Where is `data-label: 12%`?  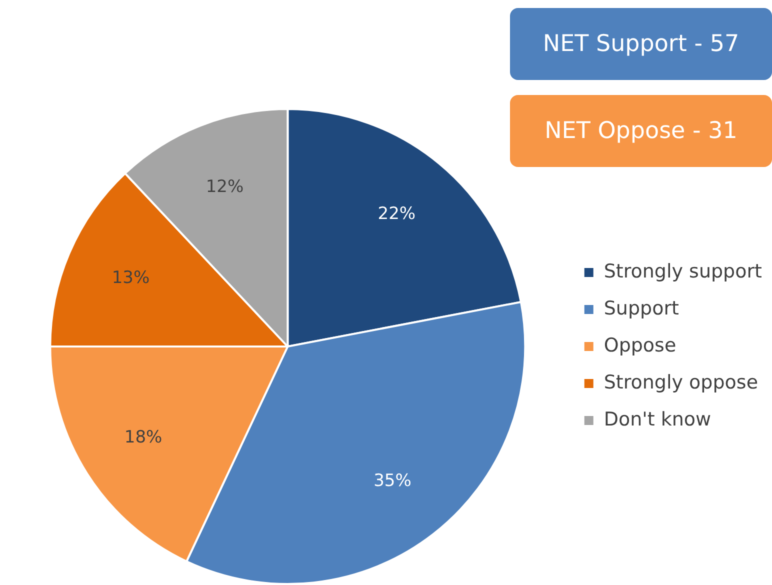 data-label: 12% is located at coordinates (225, 186).